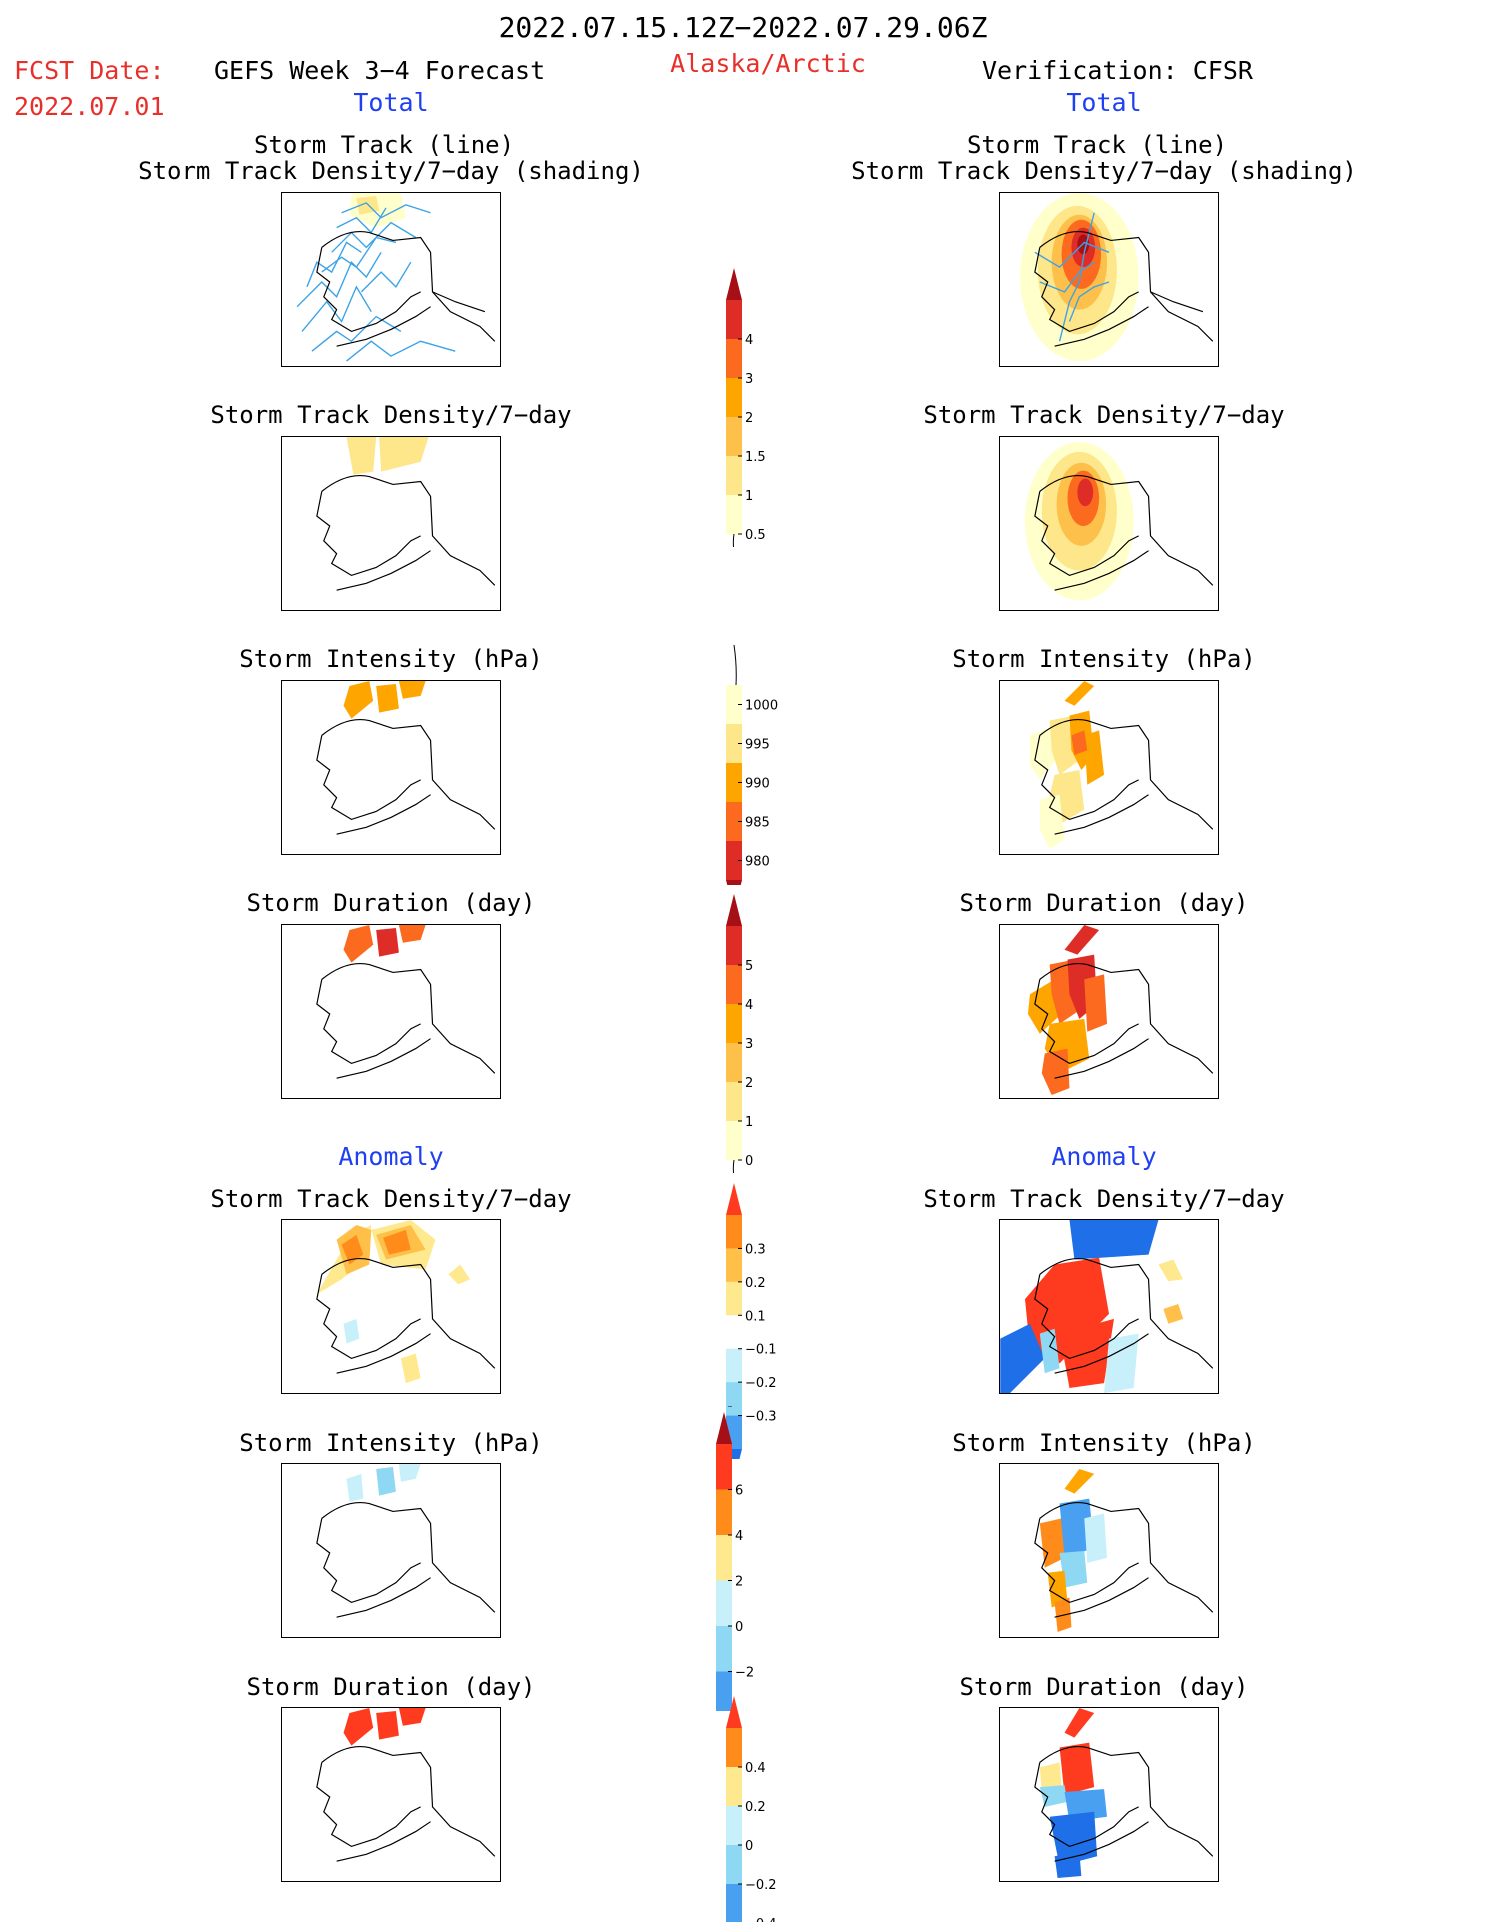 This screenshot has height=1925, width=1487. I want to click on right-p4-title: Storm Duration (day), so click(1104, 903).